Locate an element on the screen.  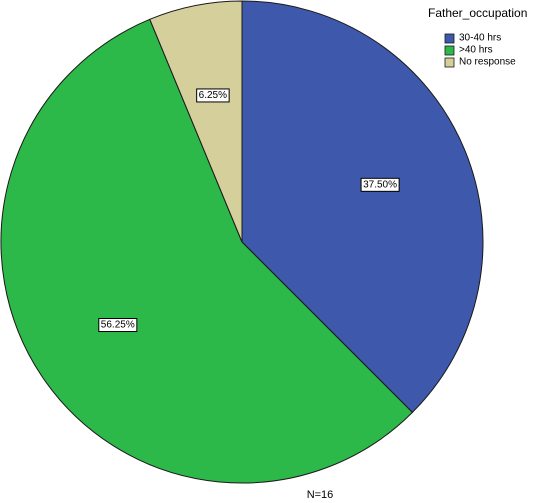
sample-size-note: N=16 is located at coordinates (320, 495).